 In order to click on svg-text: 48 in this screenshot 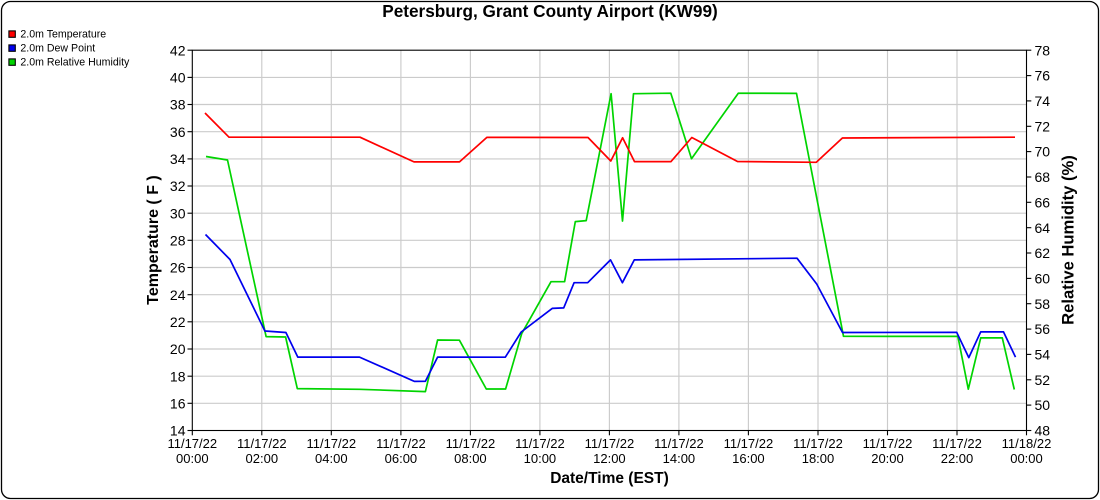, I will do `click(1043, 431)`.